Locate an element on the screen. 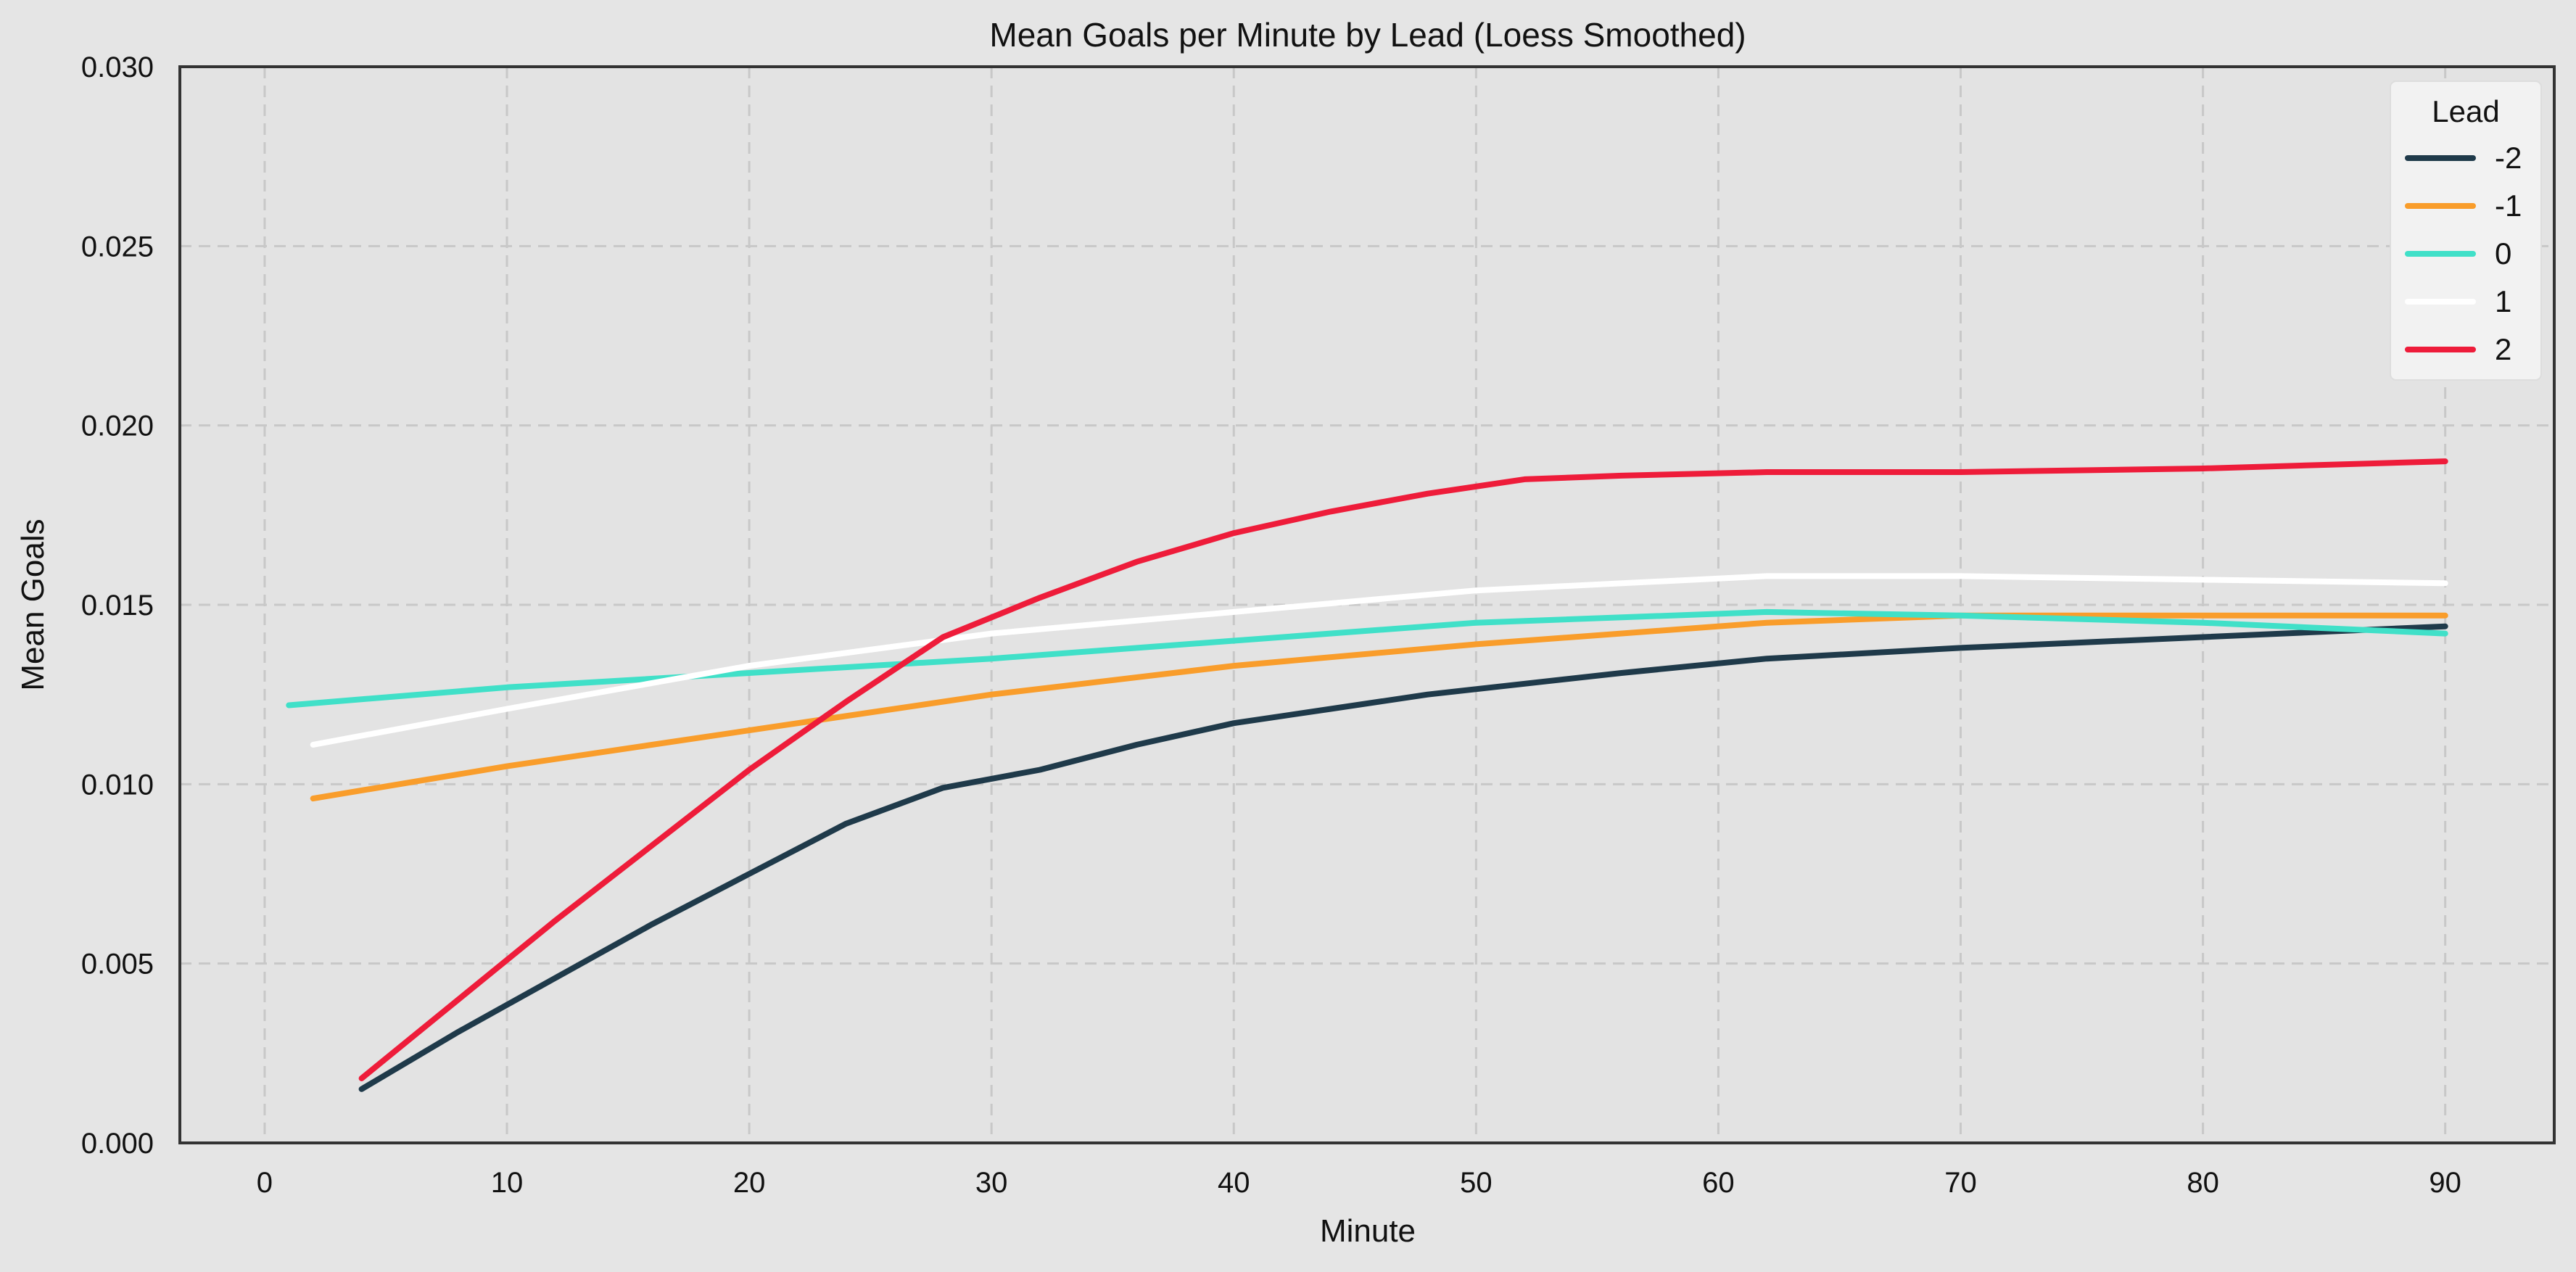 The image size is (2576, 1272). x-tick-label: 60 is located at coordinates (1719, 1183).